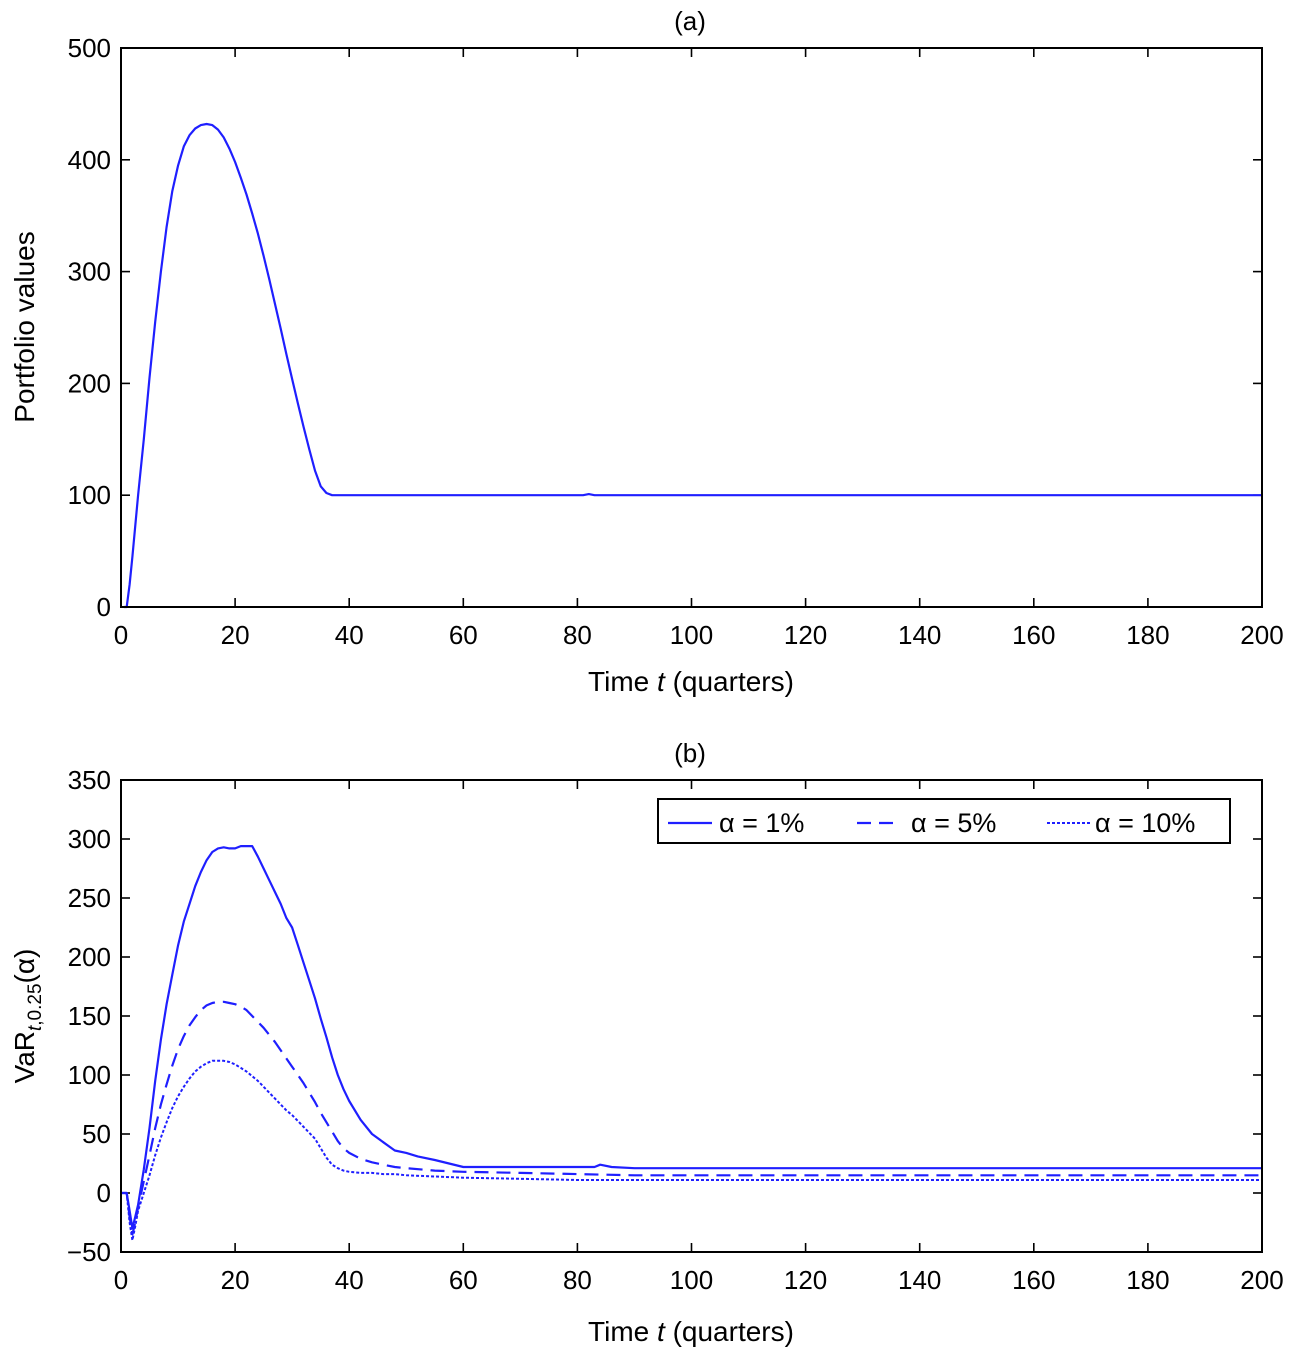 This screenshot has height=1350, width=1292. Describe the element at coordinates (1261, 635) in the screenshot. I see `chart-a-x-tick-label: 200` at that location.